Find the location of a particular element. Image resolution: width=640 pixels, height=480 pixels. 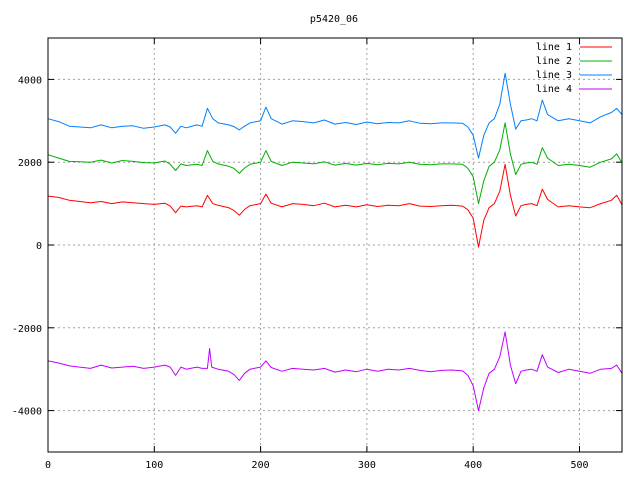

x-tick-label: 500 is located at coordinates (579, 465).